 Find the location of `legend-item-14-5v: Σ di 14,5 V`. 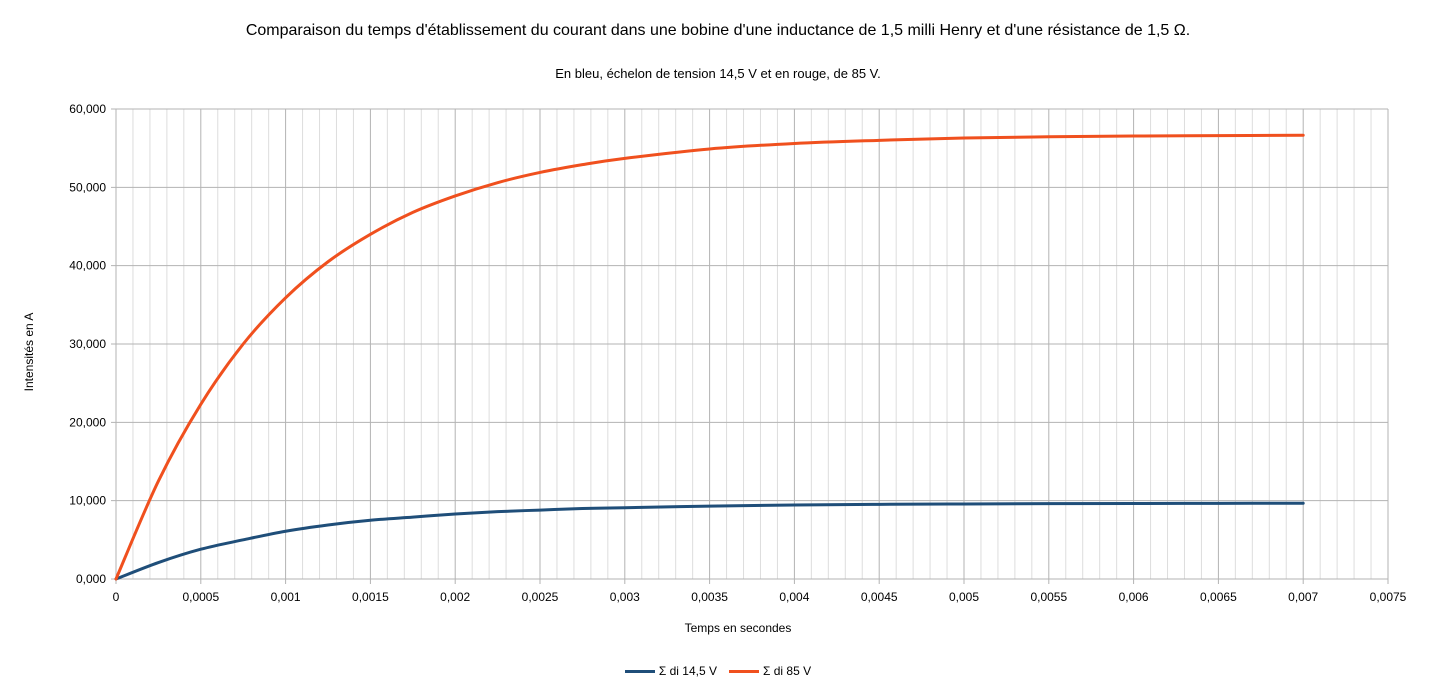

legend-item-14-5v: Σ di 14,5 V is located at coordinates (670, 671).